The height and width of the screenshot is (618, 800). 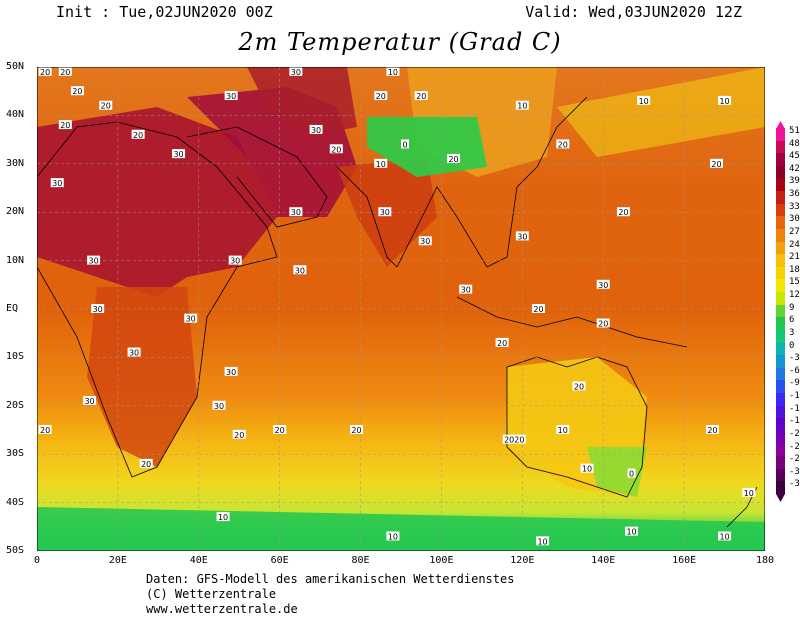 What do you see at coordinates (157, 202) in the screenshot?
I see `sahara-hot-region` at bounding box center [157, 202].